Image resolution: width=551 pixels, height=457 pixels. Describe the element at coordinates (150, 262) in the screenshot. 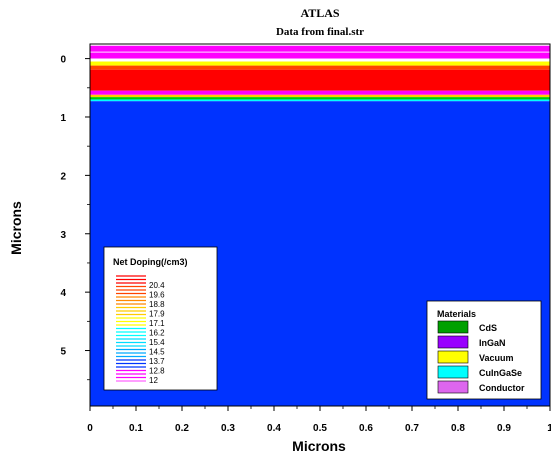

I see `doping-legend-title: Net Doping(/cm3)` at that location.